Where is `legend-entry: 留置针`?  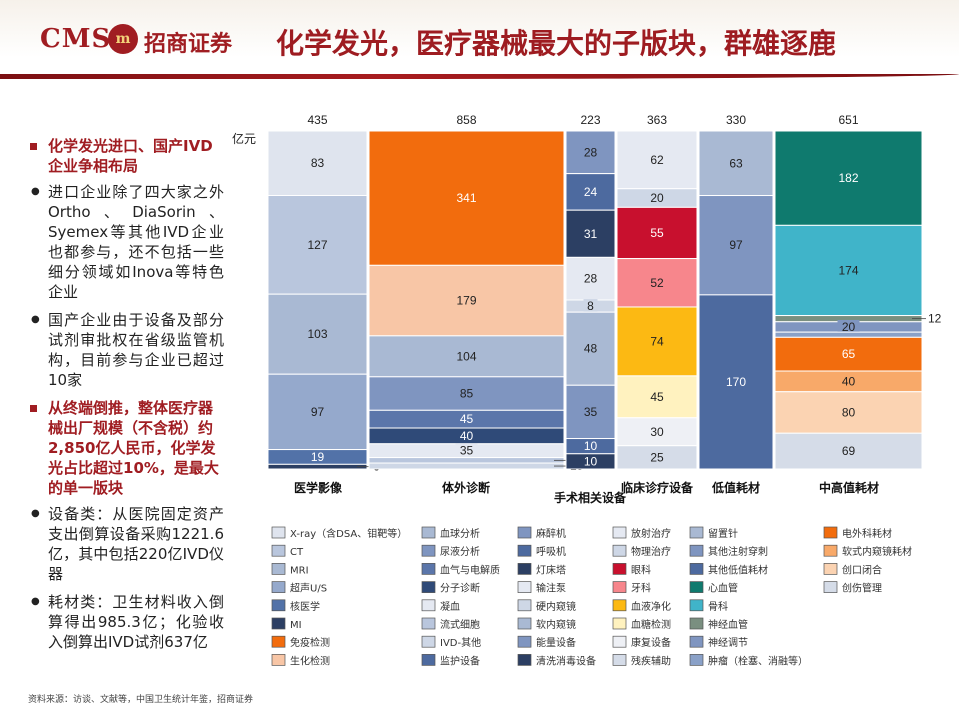 legend-entry: 留置针 is located at coordinates (723, 533).